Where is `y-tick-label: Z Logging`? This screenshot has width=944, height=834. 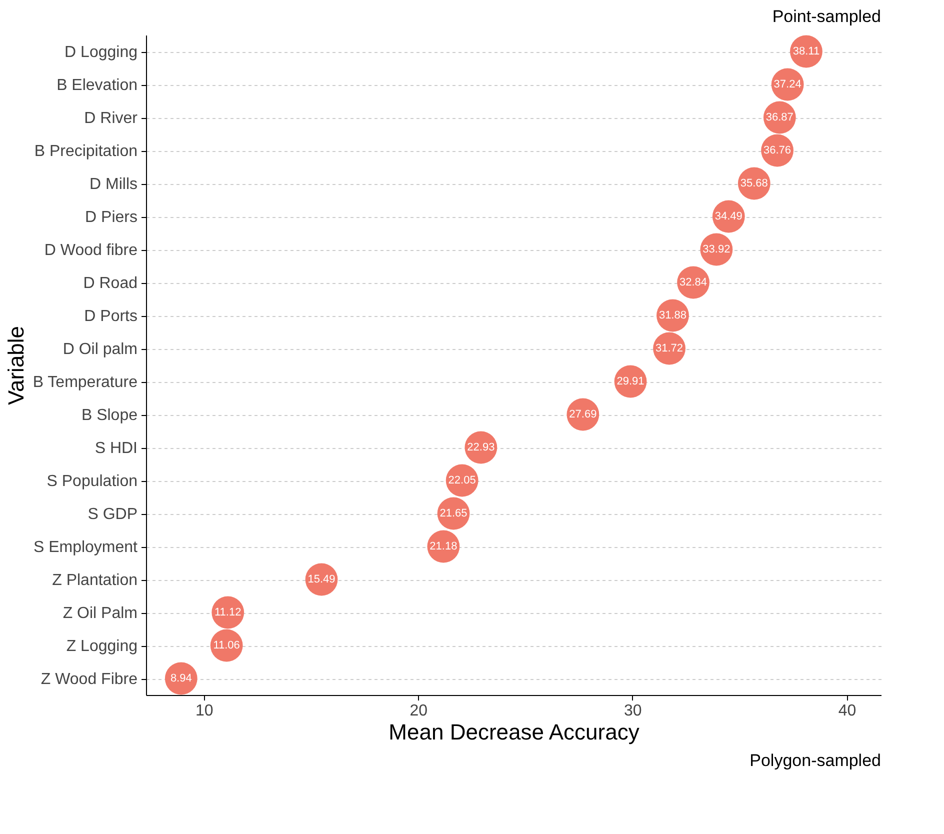
y-tick-label: Z Logging is located at coordinates (102, 646).